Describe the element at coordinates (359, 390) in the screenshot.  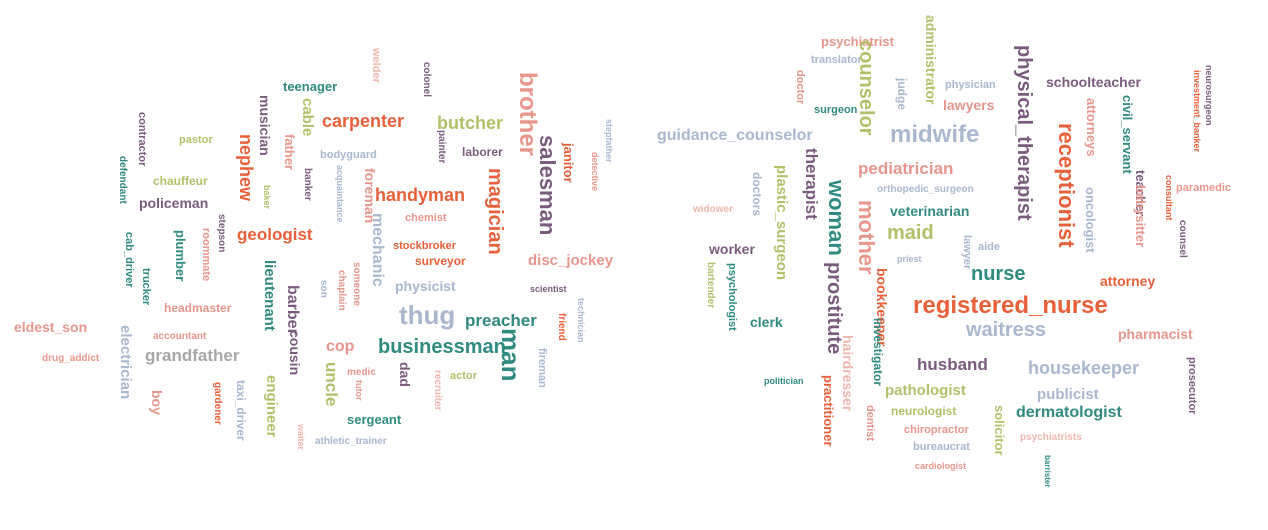
I see `left-word-tutor: tutor` at that location.